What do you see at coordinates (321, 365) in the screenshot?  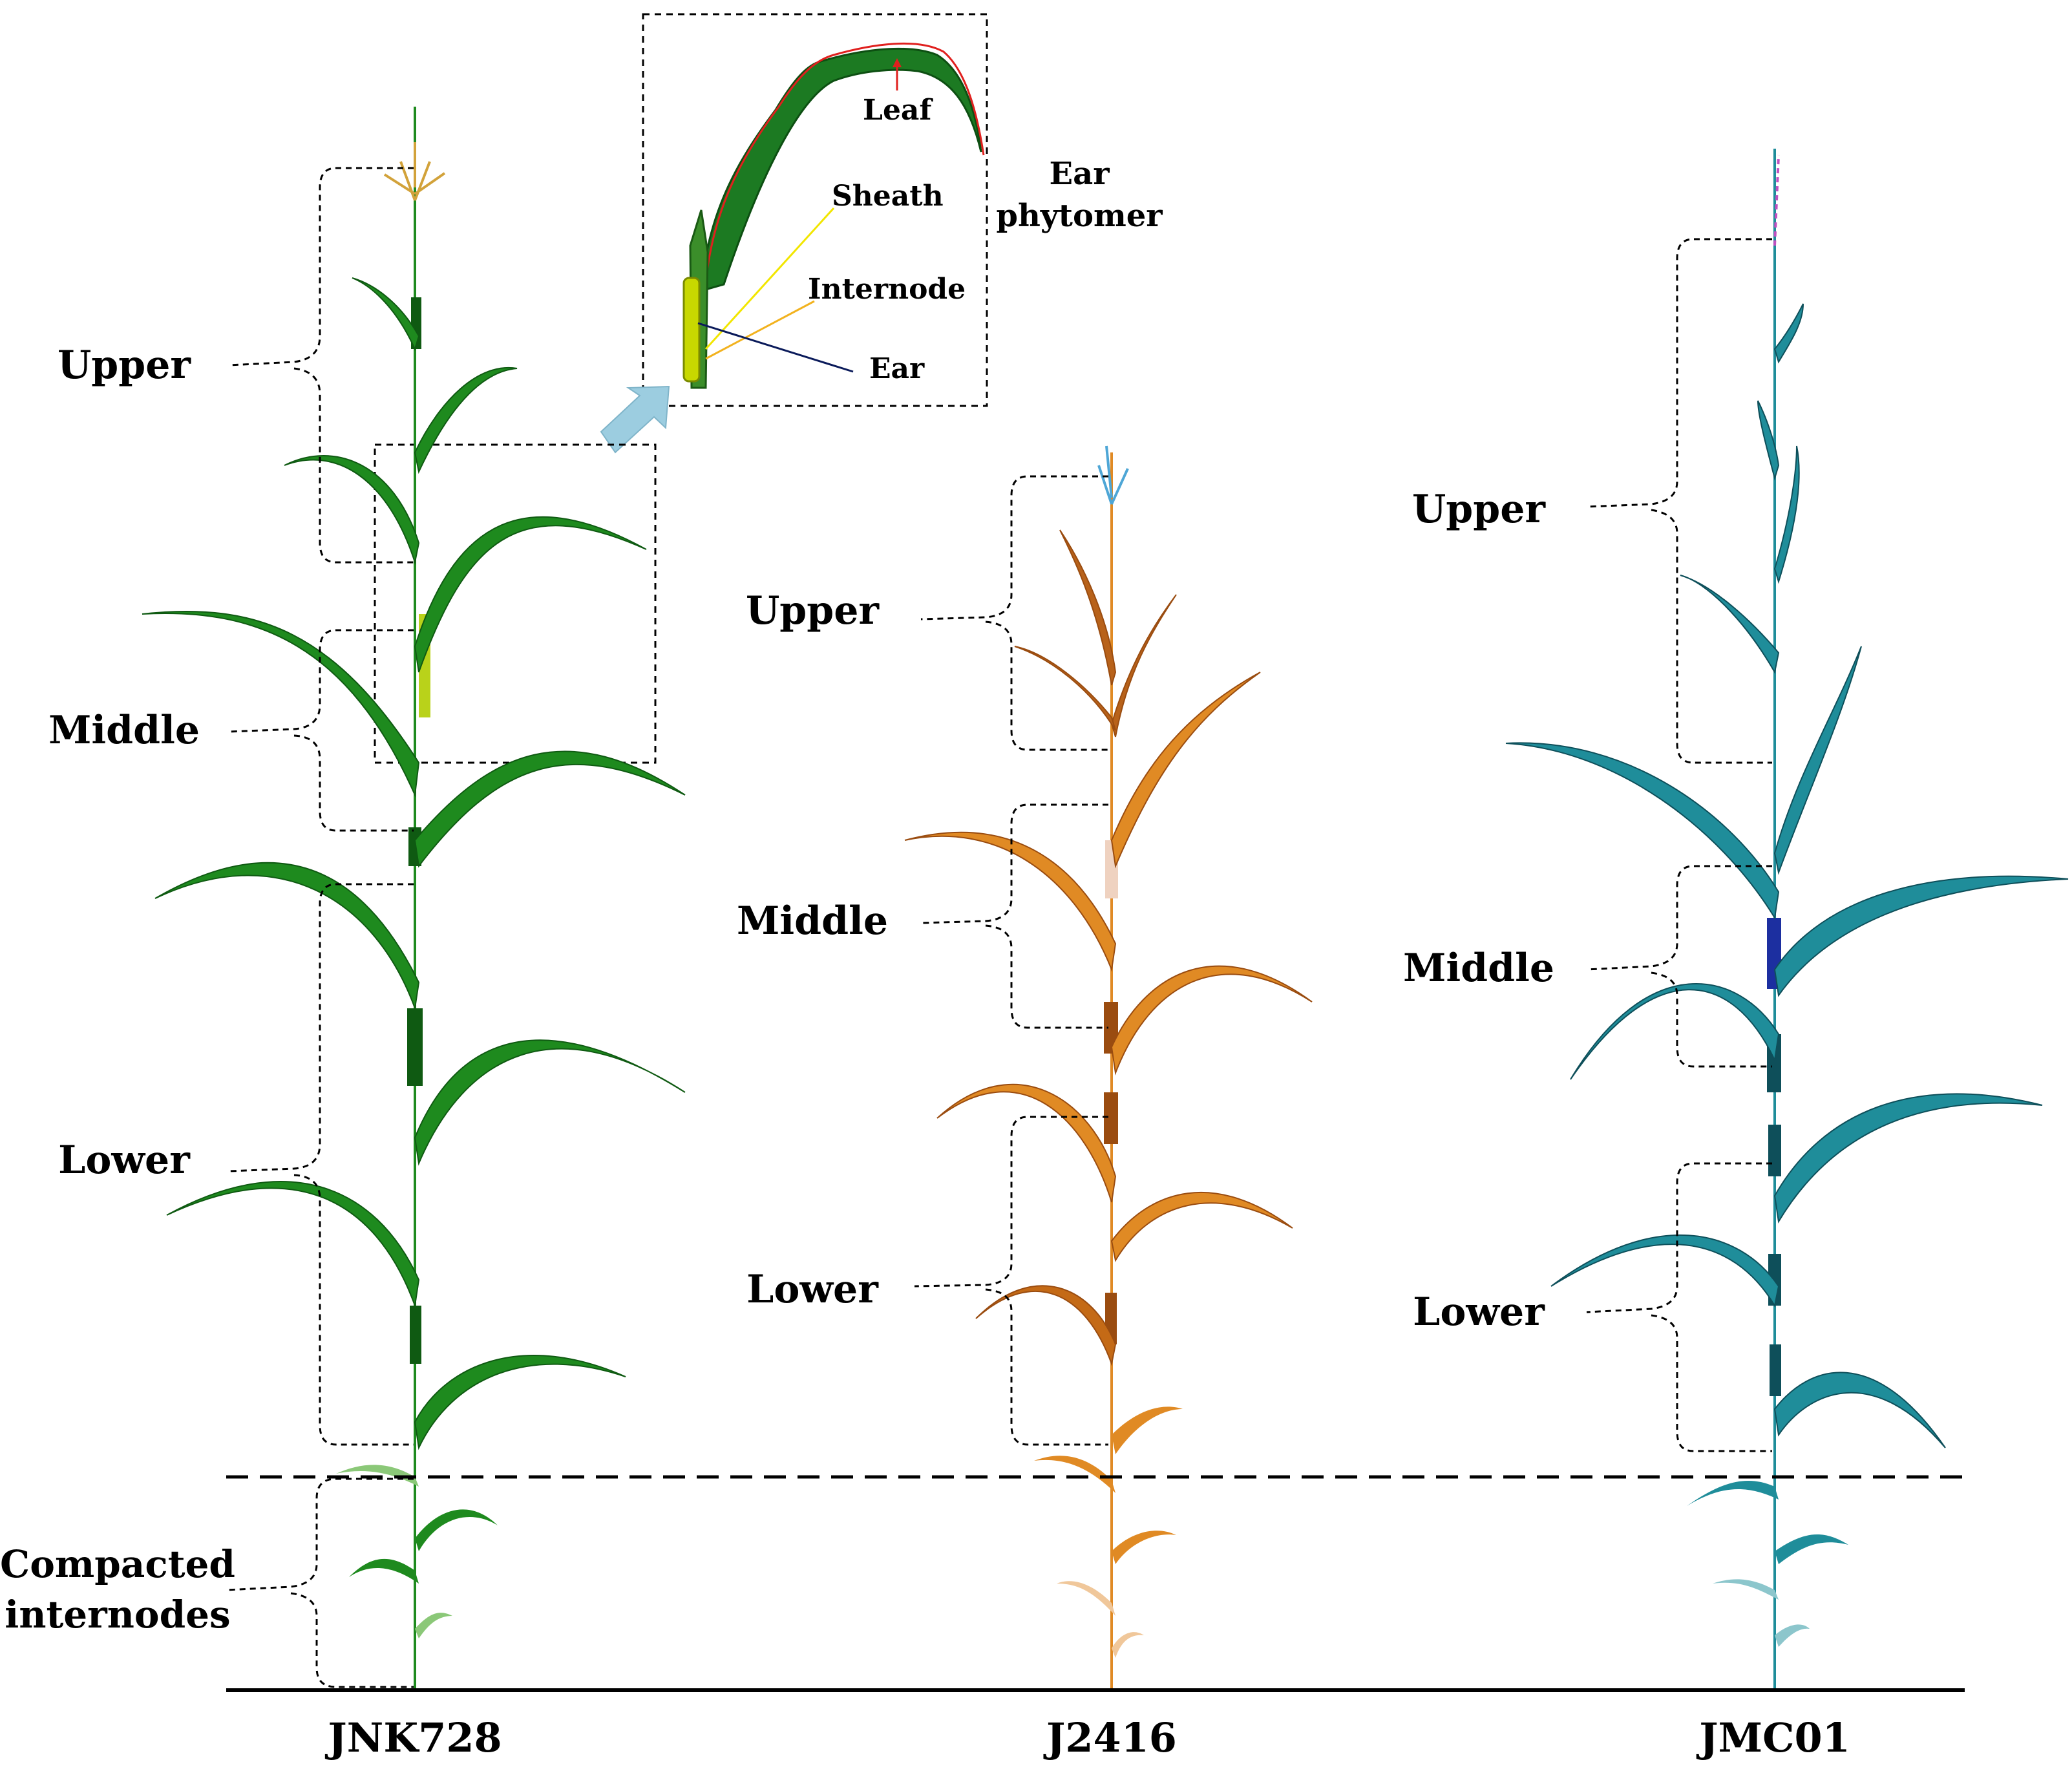 I see `plant-1-upper-brace` at bounding box center [321, 365].